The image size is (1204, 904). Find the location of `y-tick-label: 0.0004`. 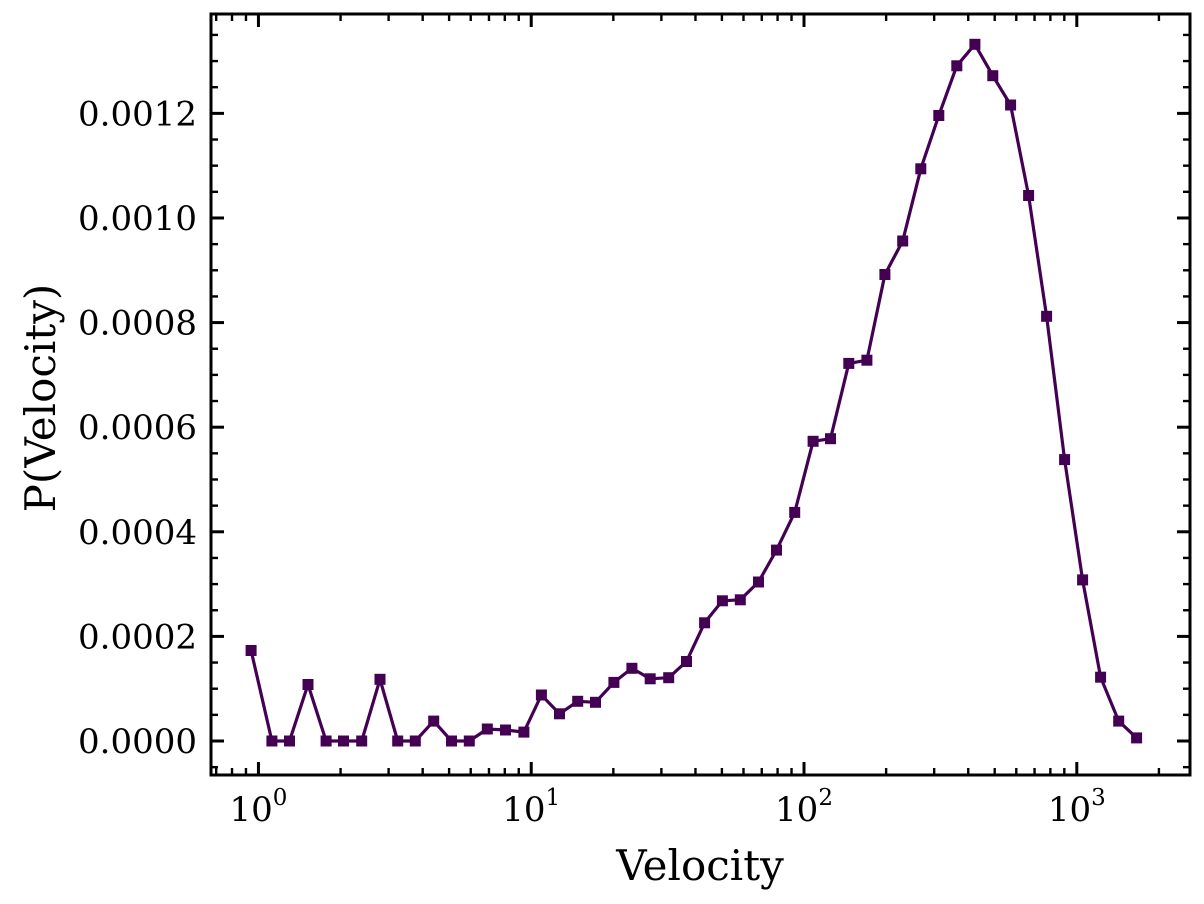

y-tick-label: 0.0004 is located at coordinates (137, 533).